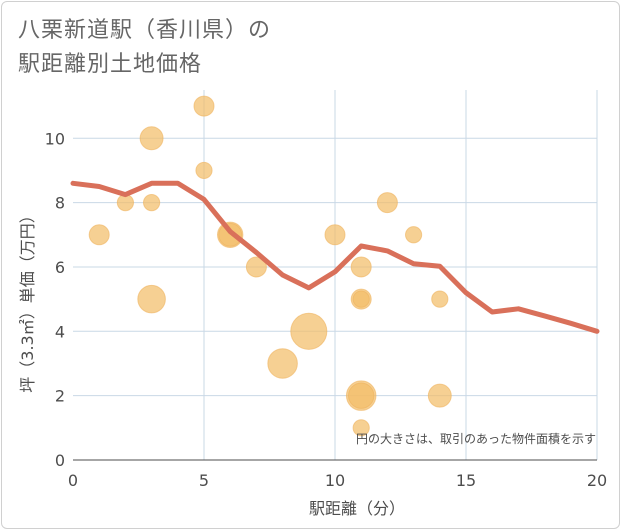 The height and width of the screenshot is (530, 621). What do you see at coordinates (597, 480) in the screenshot?
I see `x-tick-label: 20` at bounding box center [597, 480].